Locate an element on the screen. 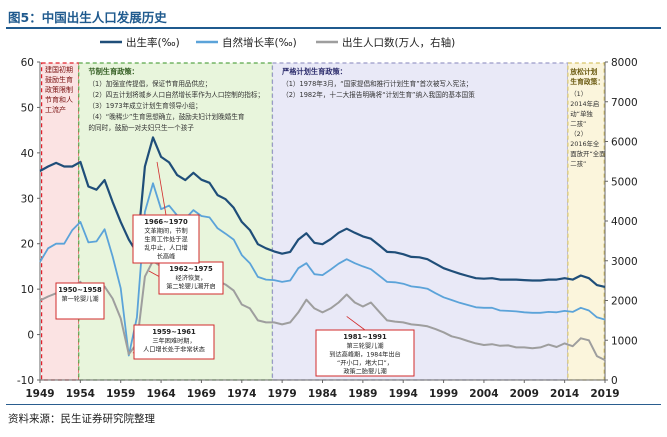 This screenshot has height=437, width=667. y-left-tick-label: 30 is located at coordinates (27, 199).